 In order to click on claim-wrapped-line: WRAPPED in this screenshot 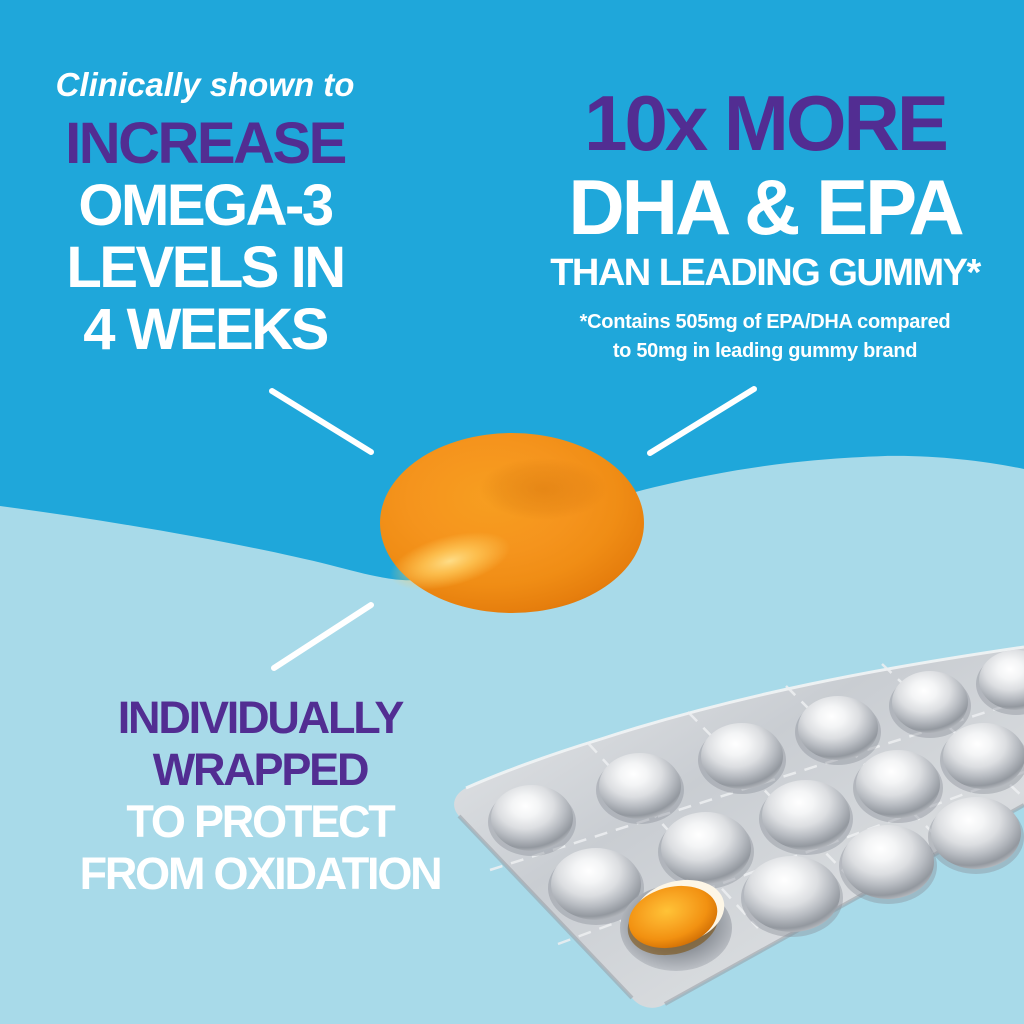, I will do `click(261, 769)`.